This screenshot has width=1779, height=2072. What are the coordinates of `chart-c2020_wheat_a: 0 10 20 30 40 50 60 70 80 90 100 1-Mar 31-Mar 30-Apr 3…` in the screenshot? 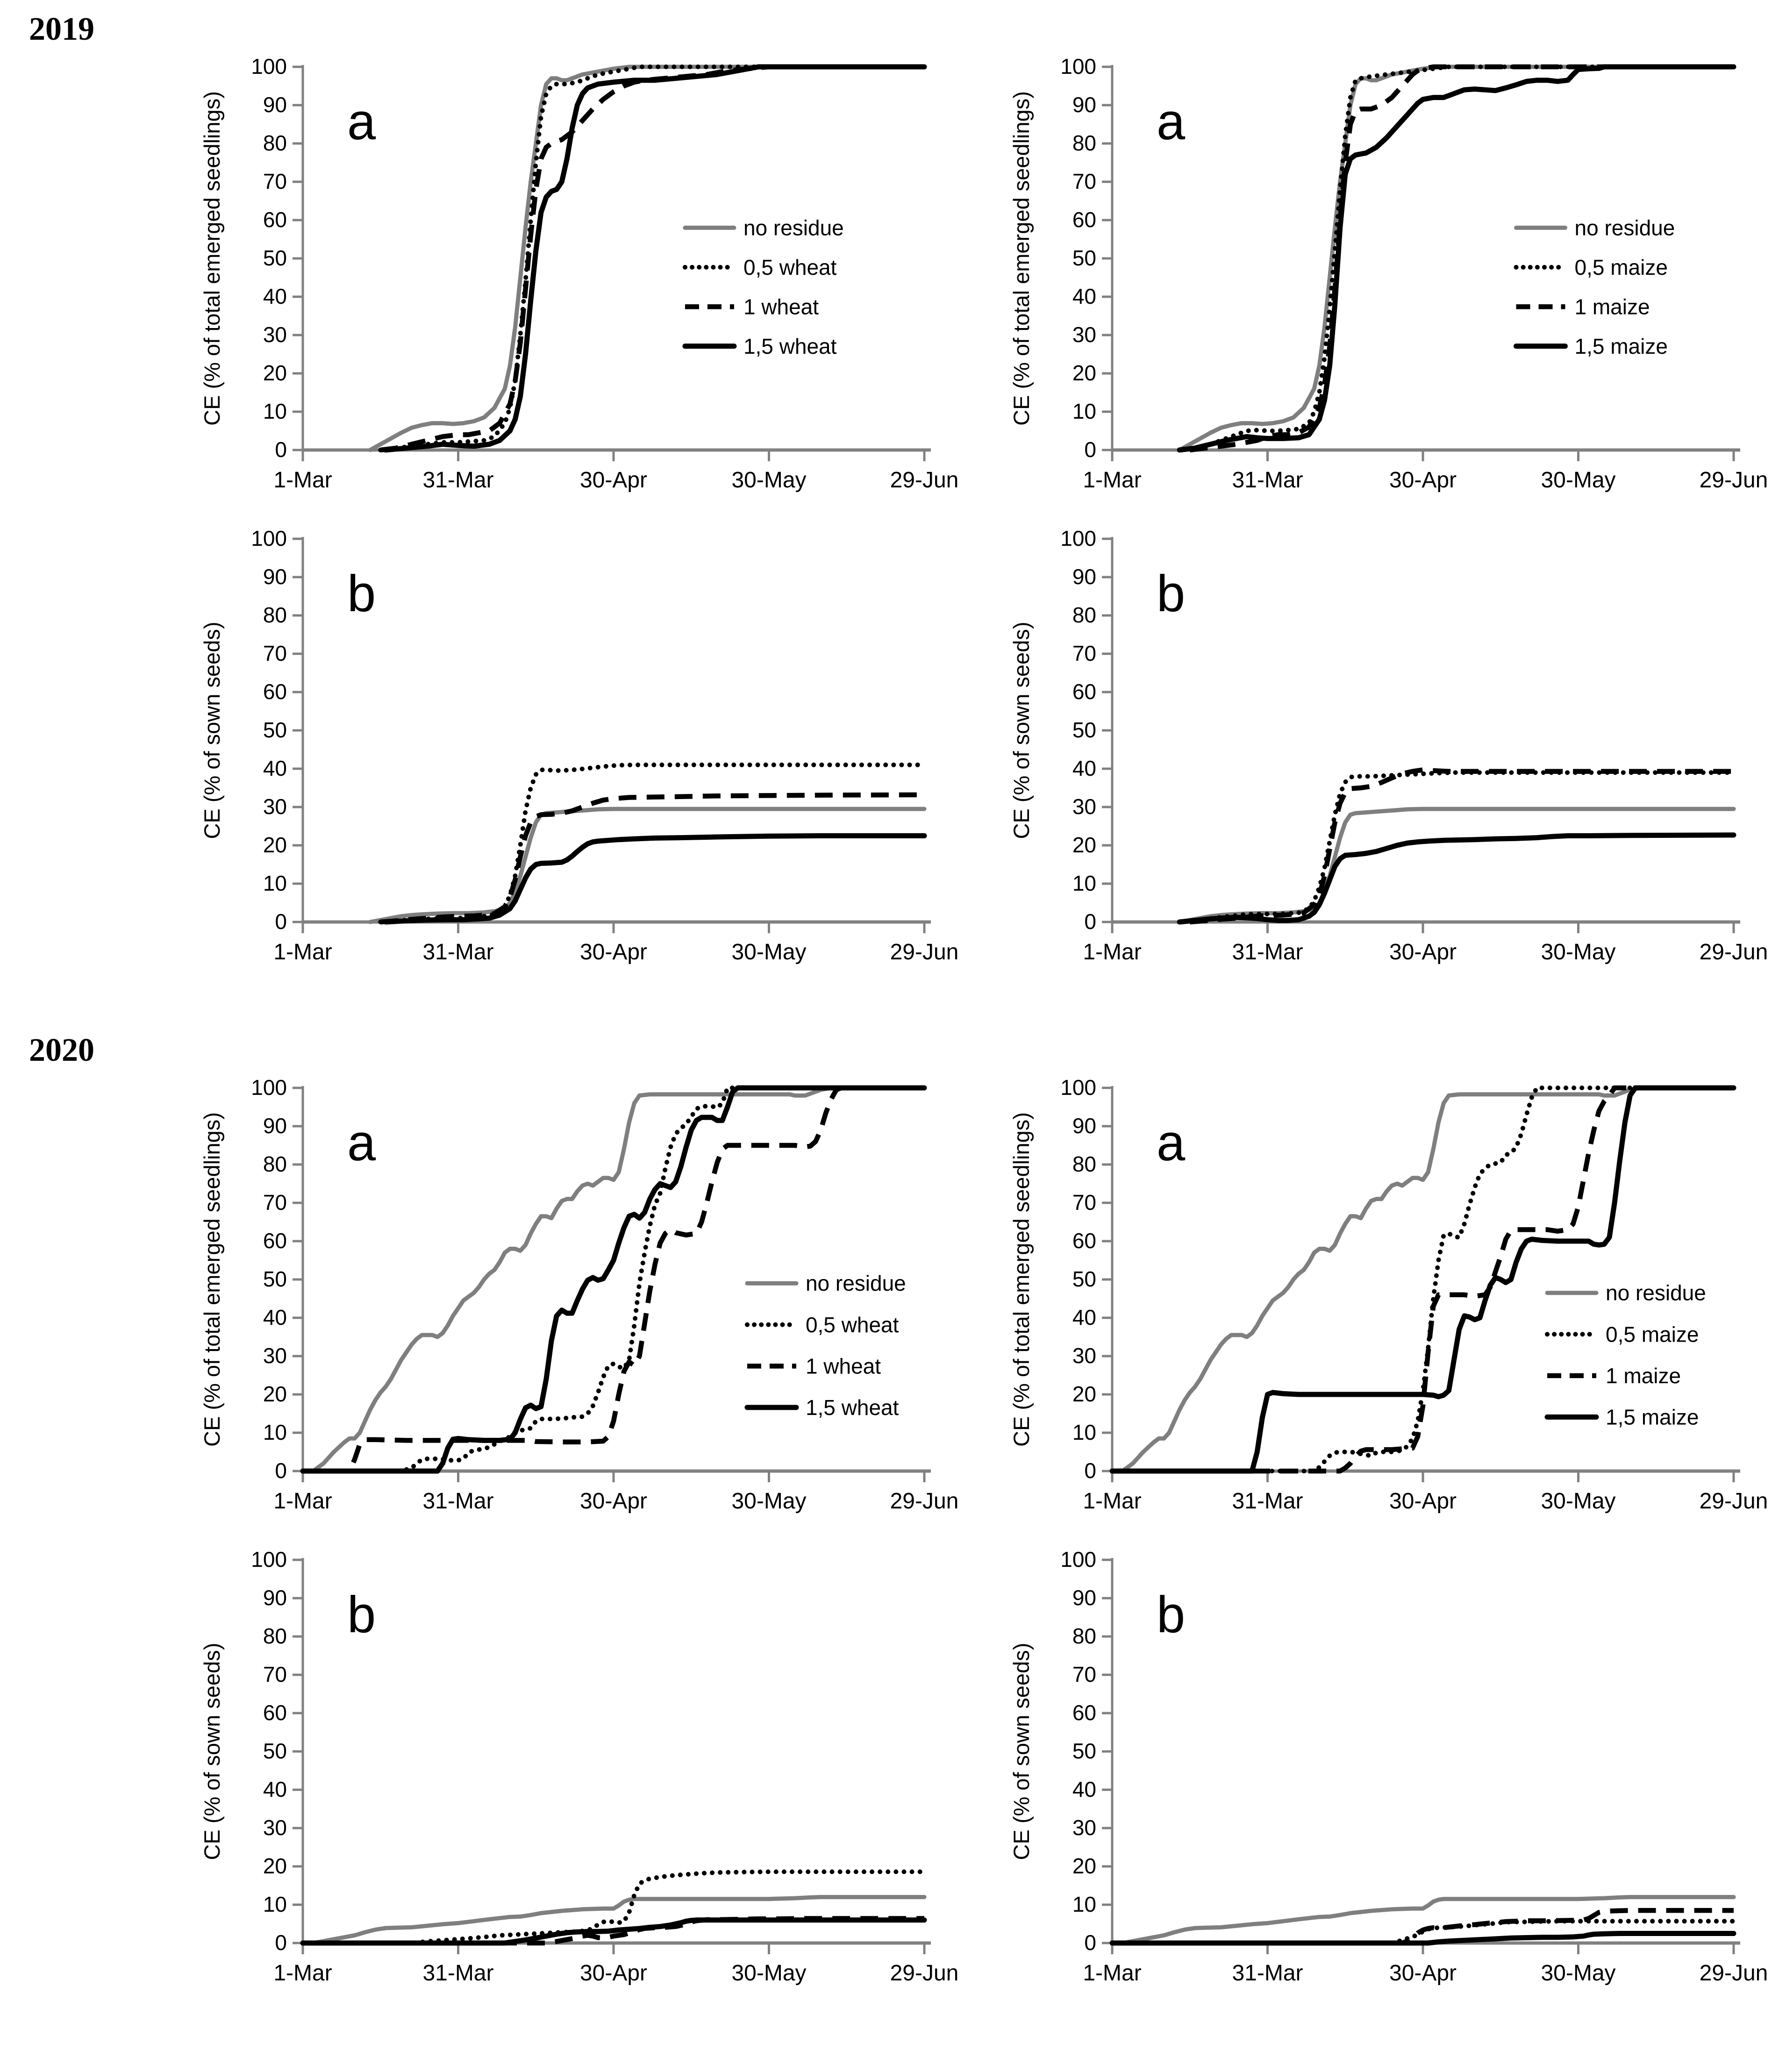 It's located at (583, 1303).